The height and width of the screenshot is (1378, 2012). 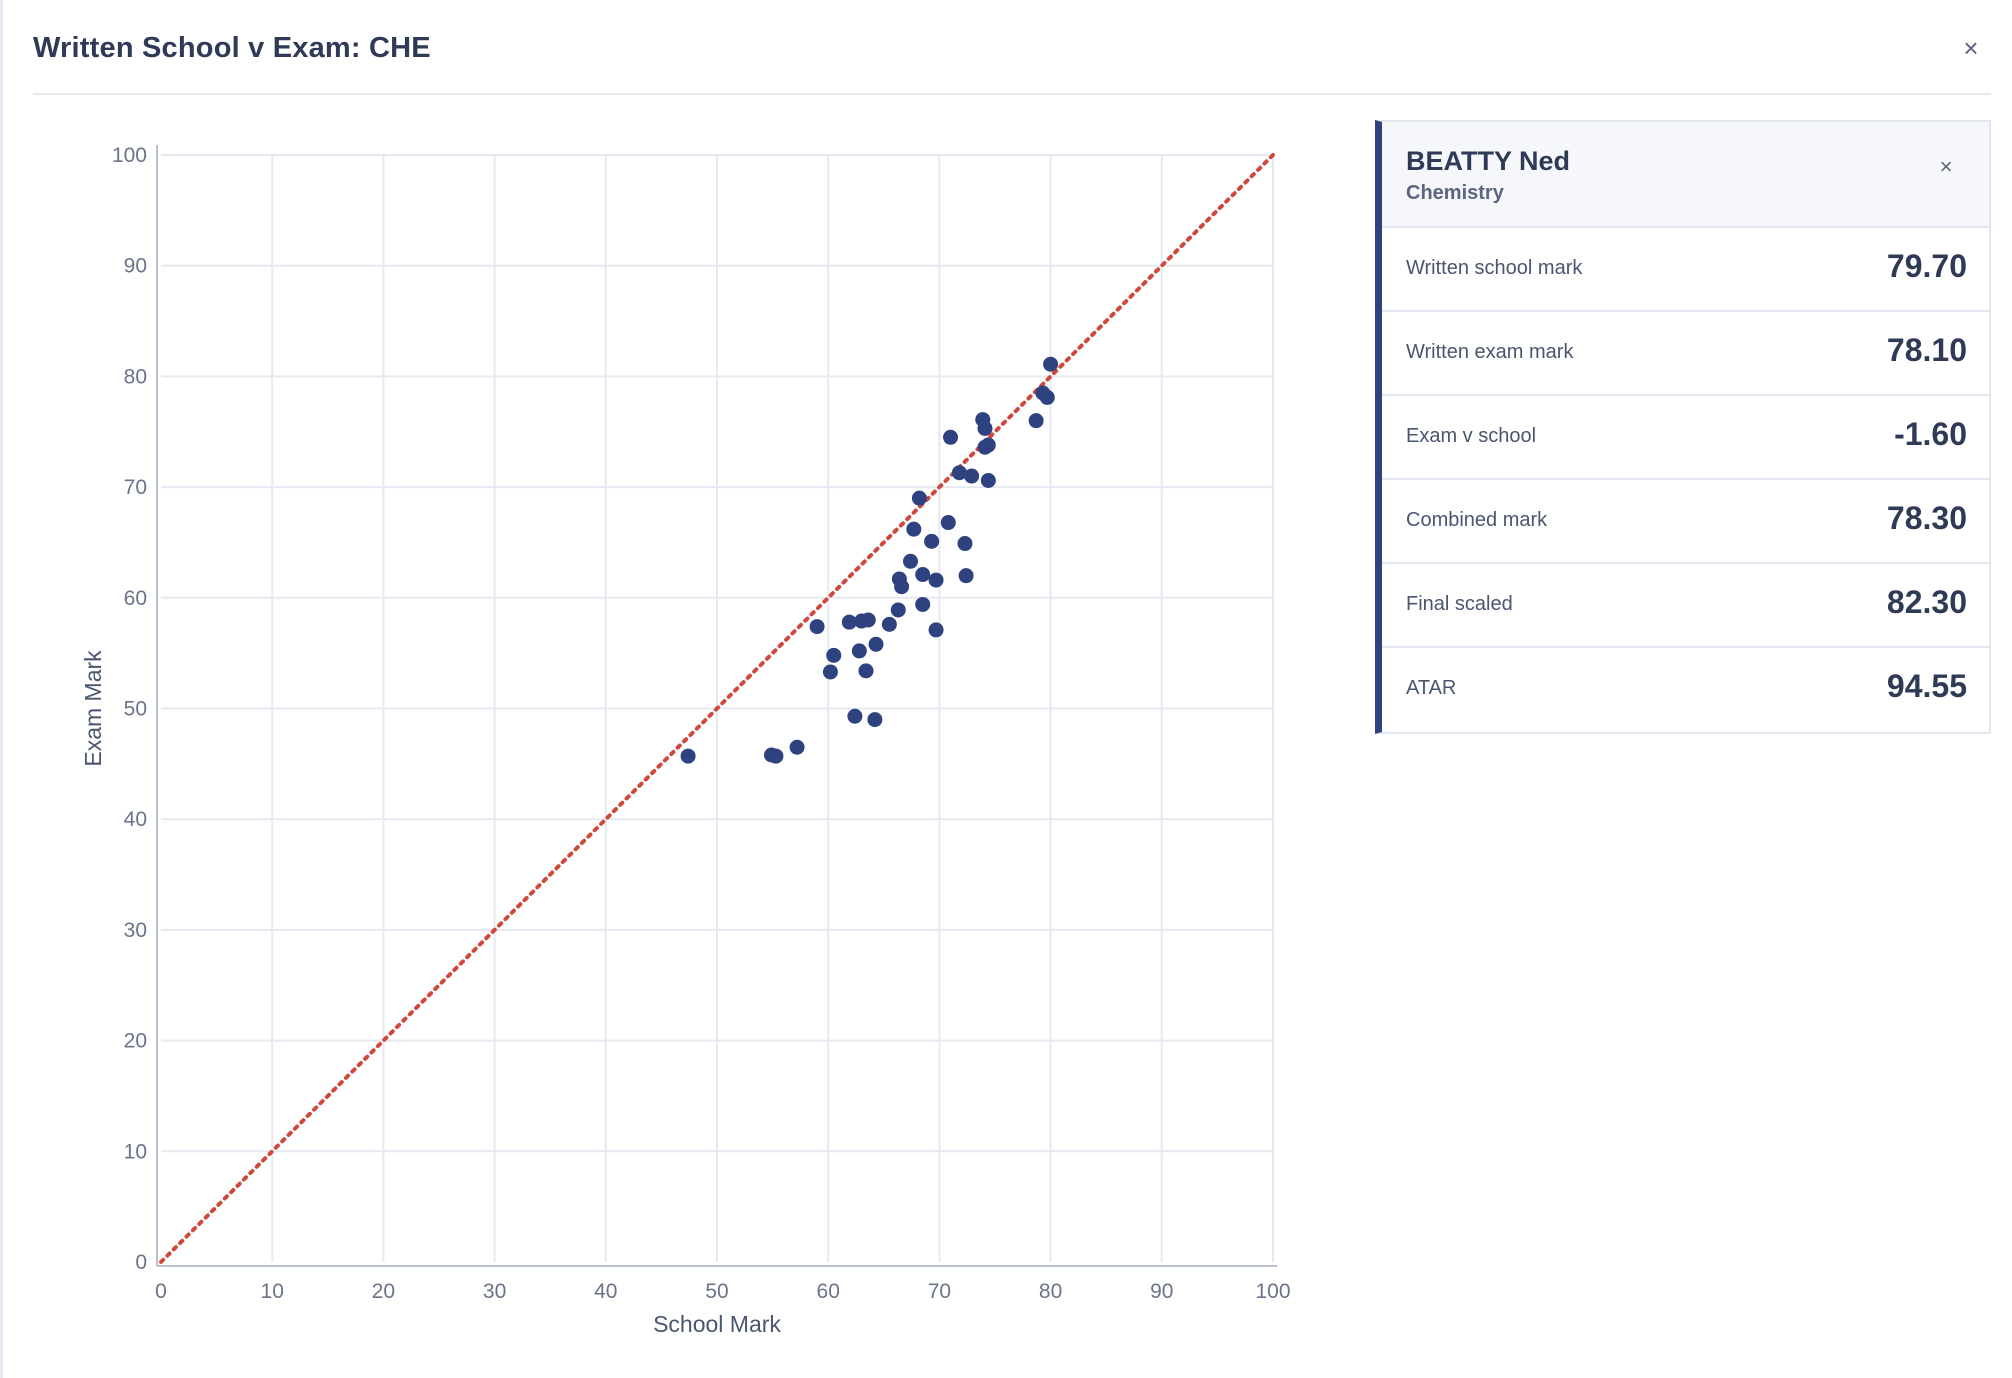 I want to click on detail-label: ATAR, so click(x=1431, y=688).